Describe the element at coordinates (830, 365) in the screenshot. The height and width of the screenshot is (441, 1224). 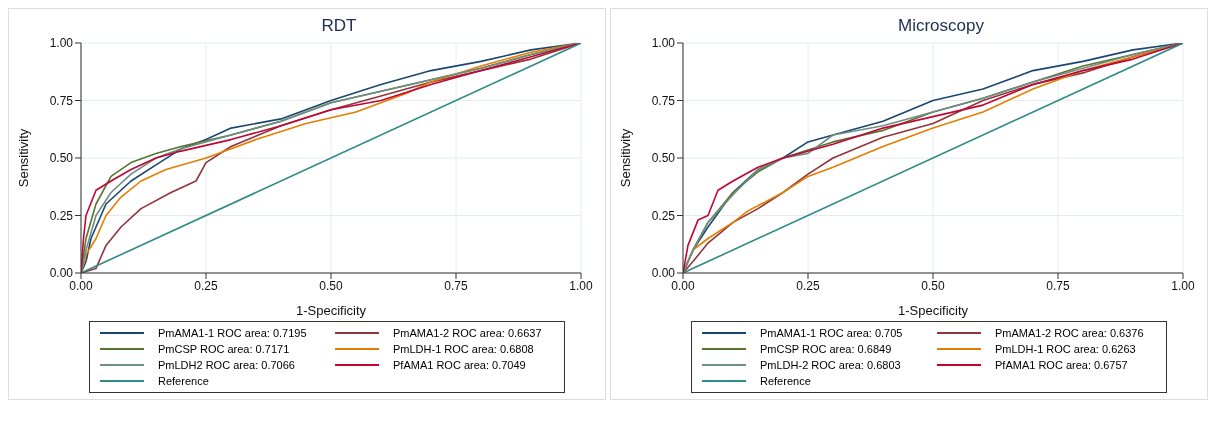
I see `legend-label: PmLDH-2 ROC area: 0.6803` at that location.